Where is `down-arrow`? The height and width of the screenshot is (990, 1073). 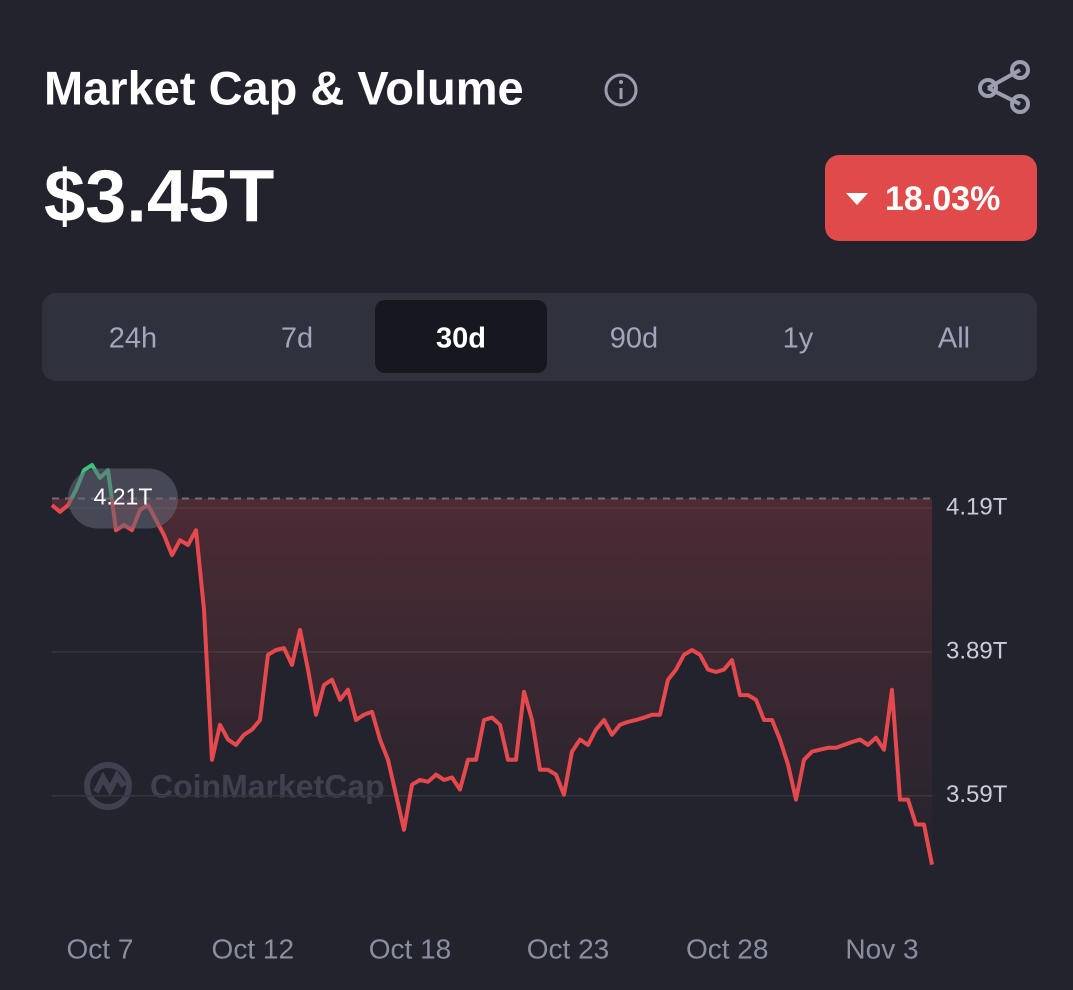
down-arrow is located at coordinates (857, 199).